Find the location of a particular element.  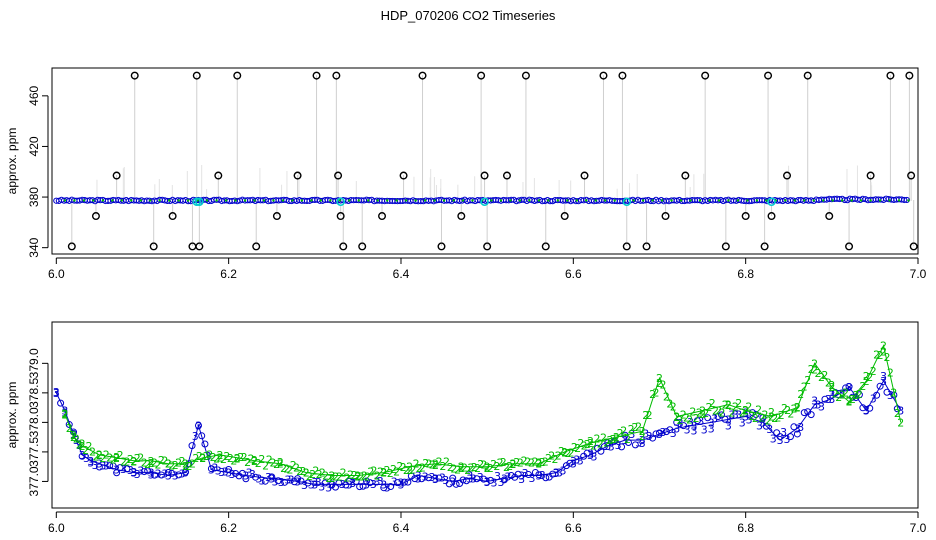

x-tick-label: 6.6 is located at coordinates (573, 274).